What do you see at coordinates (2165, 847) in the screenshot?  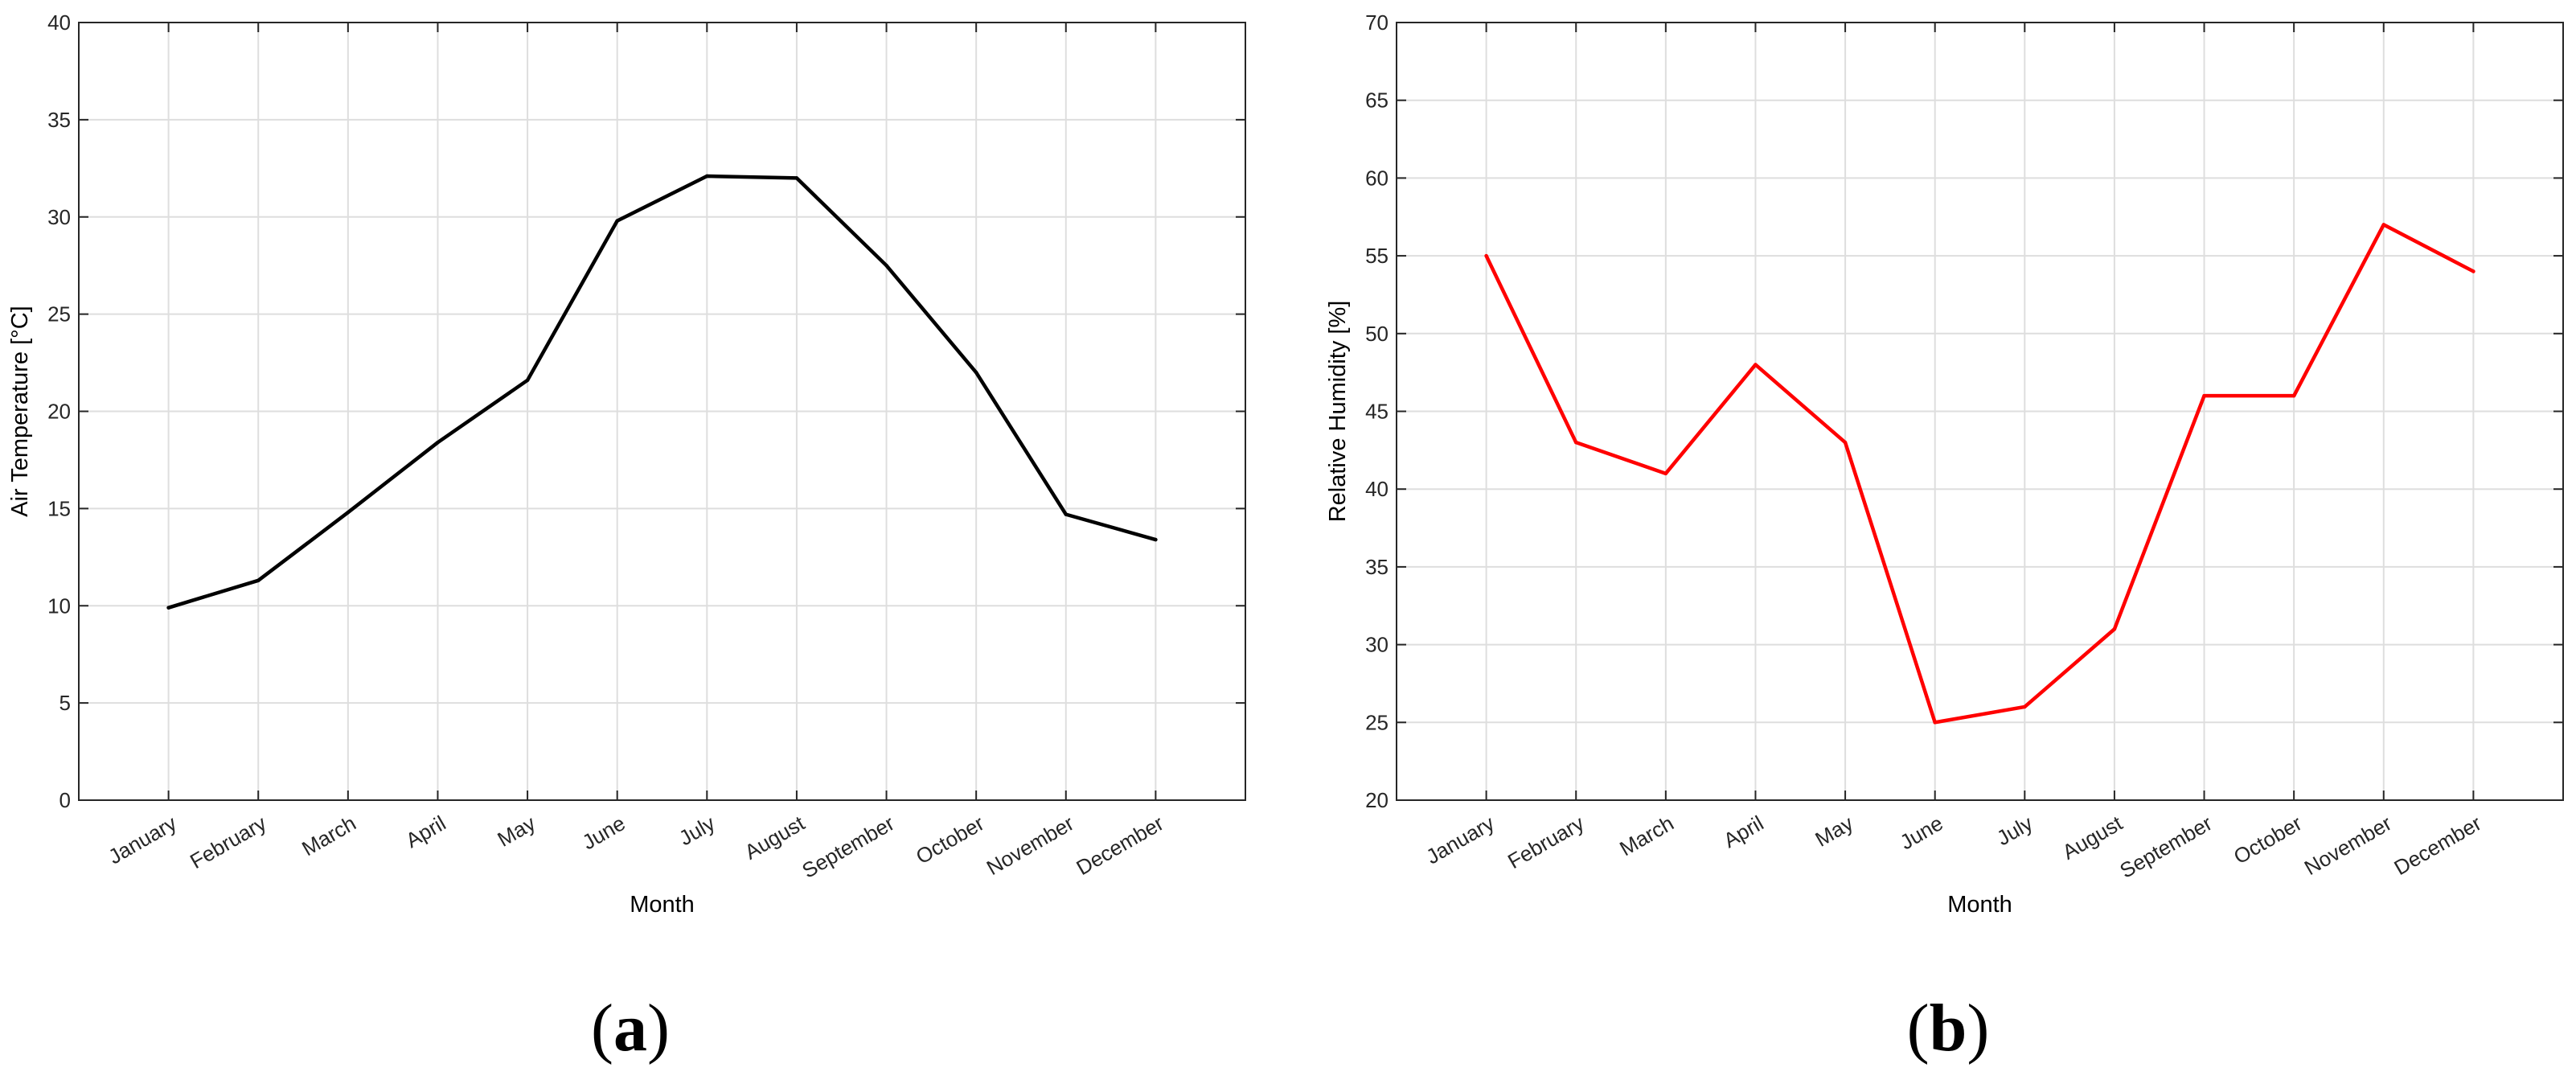 I see `humidity-xtick-label: September` at bounding box center [2165, 847].